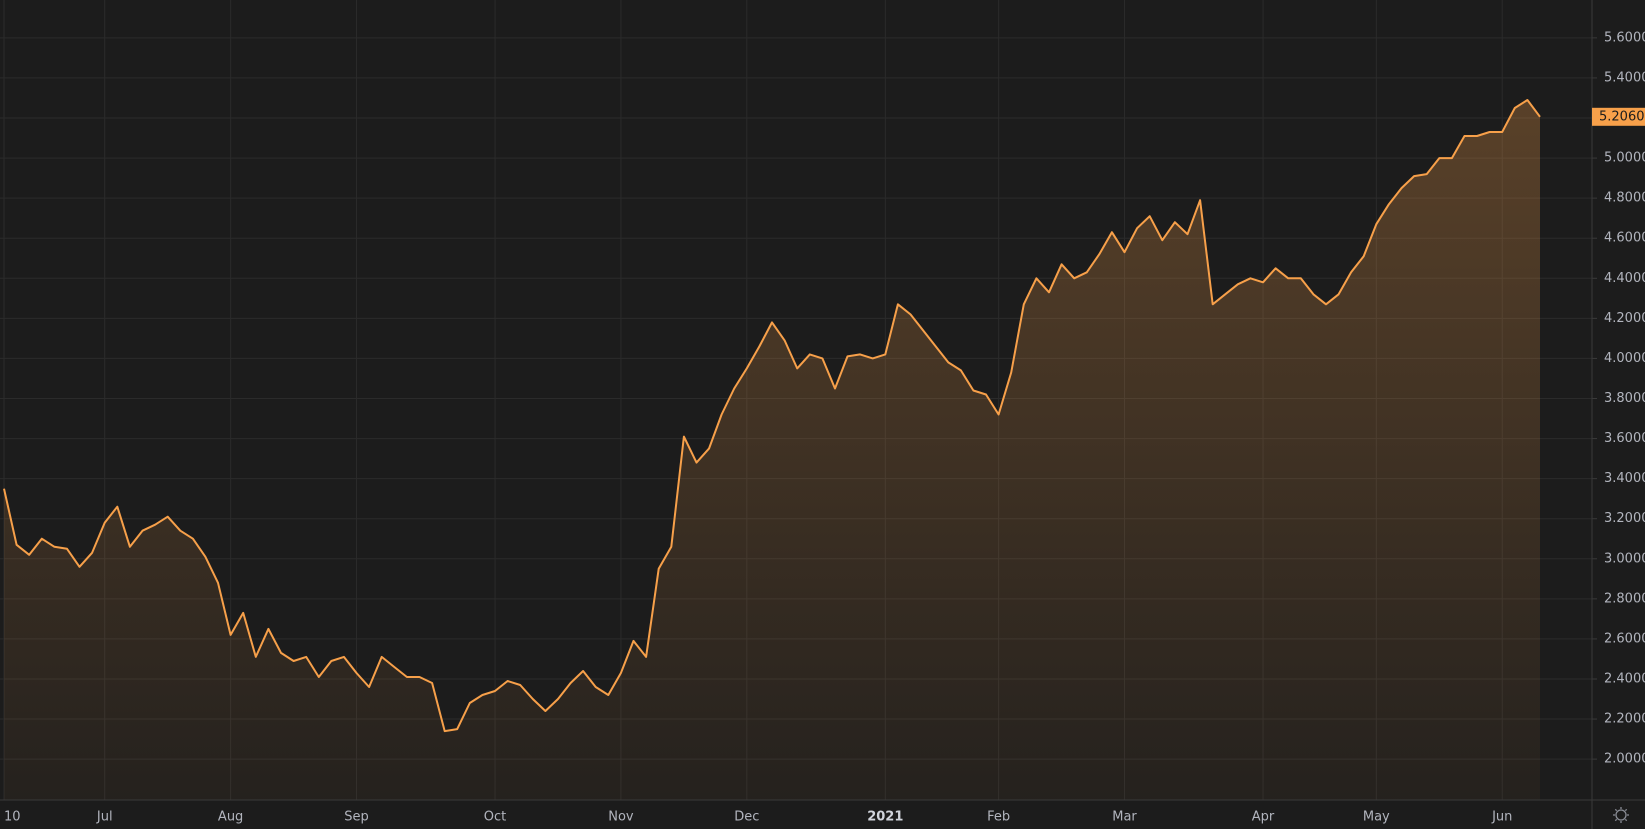 The height and width of the screenshot is (829, 1645). Describe the element at coordinates (1124, 817) in the screenshot. I see `x-tick-label: Mar` at that location.